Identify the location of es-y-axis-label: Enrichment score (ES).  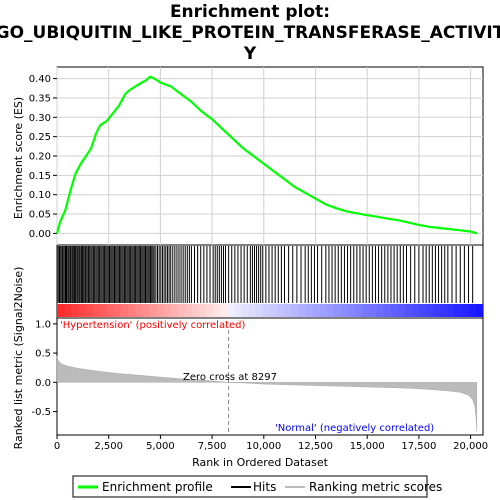
(18, 158).